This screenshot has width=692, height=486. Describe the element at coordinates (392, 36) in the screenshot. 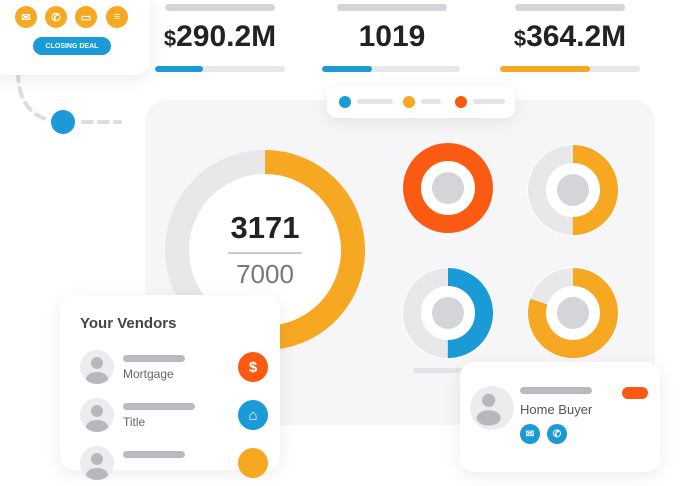

I see `stat-value: 1019` at that location.